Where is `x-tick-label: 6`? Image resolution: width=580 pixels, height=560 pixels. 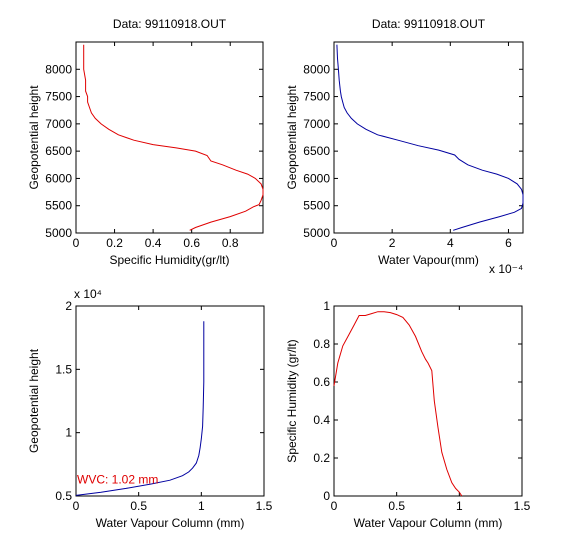
x-tick-label: 6 is located at coordinates (508, 243).